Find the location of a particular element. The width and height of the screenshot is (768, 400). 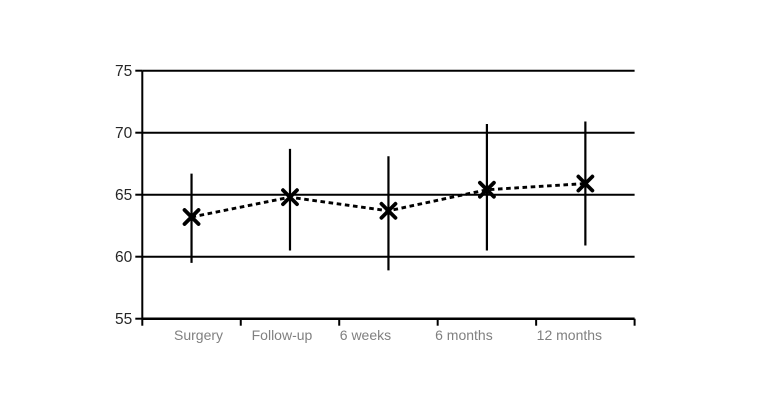

y-axis-tick-label: 70 is located at coordinates (124, 133).